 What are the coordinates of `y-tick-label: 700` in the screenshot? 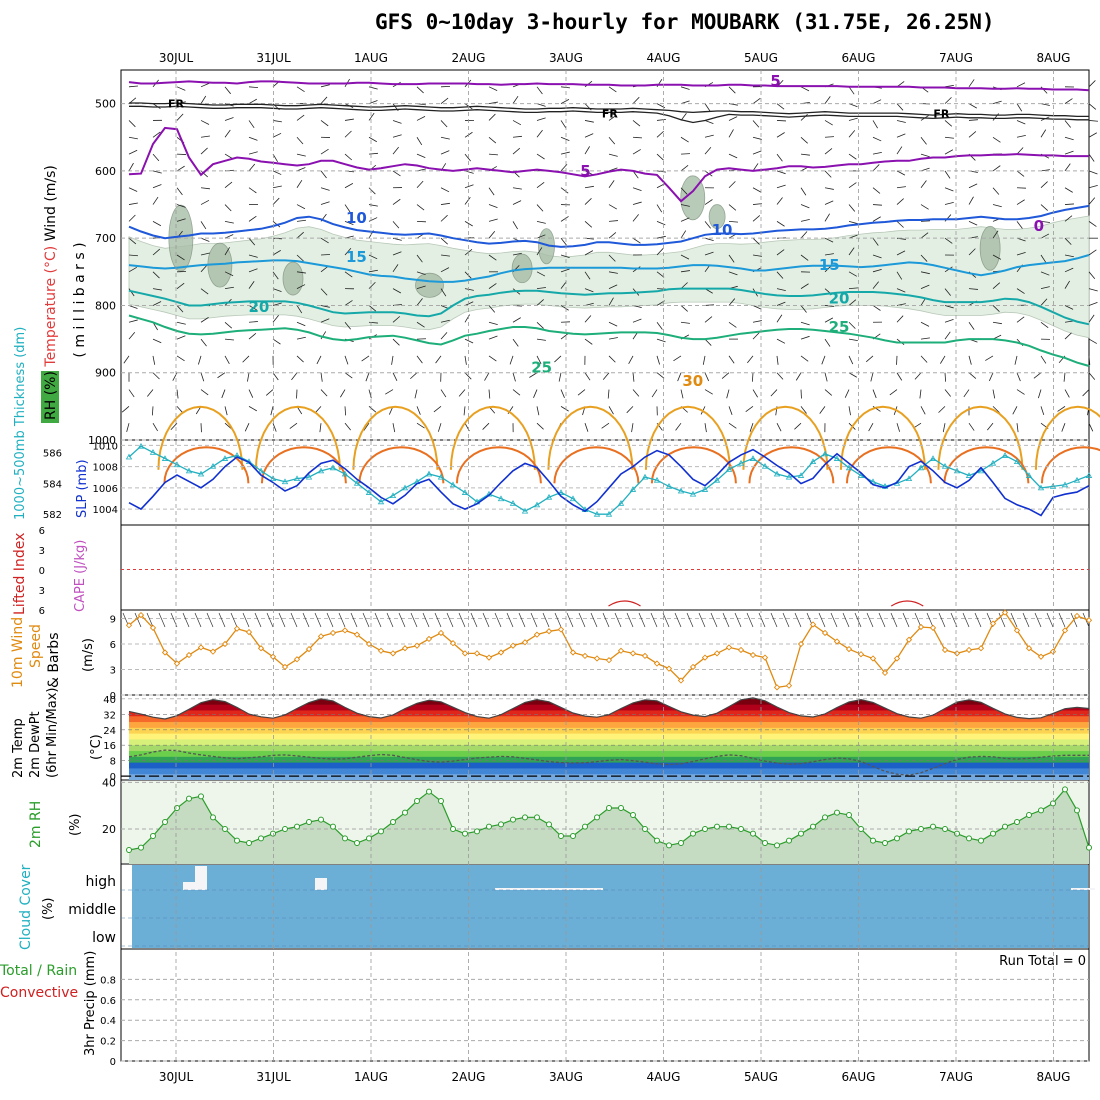 It's located at (105, 238).